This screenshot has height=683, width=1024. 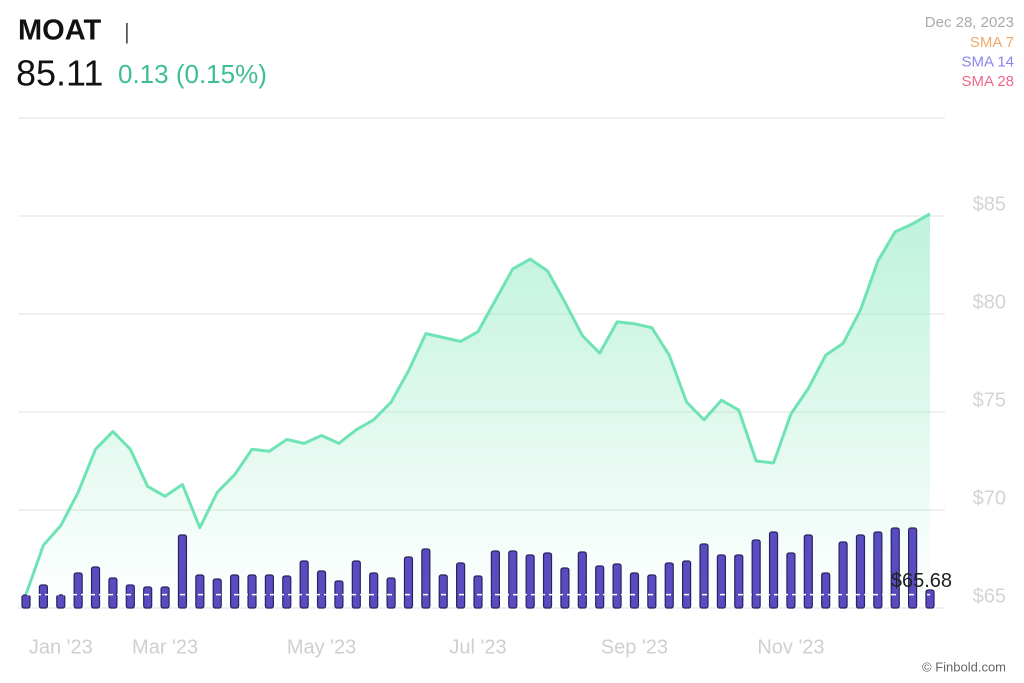 I want to click on legend-entry: SMA 14, so click(x=987, y=61).